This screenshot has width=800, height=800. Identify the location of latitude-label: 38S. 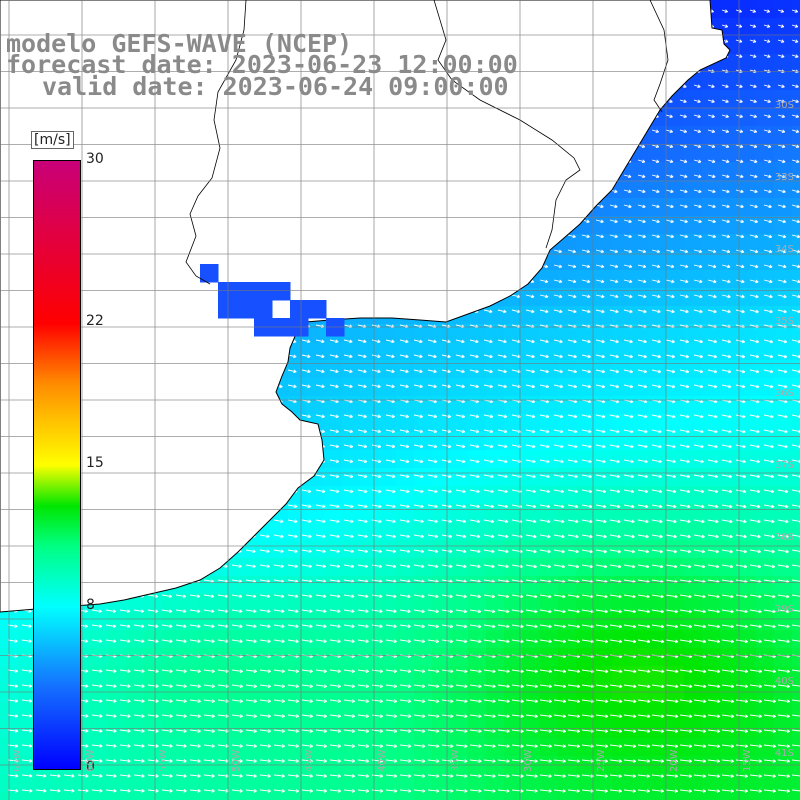
(784, 537).